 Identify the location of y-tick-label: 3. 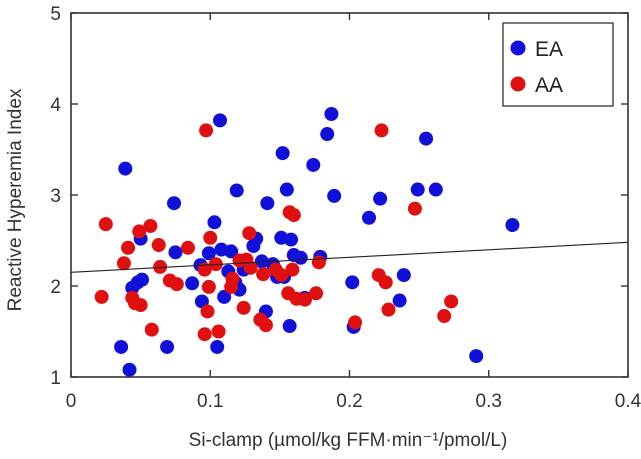
(55, 196).